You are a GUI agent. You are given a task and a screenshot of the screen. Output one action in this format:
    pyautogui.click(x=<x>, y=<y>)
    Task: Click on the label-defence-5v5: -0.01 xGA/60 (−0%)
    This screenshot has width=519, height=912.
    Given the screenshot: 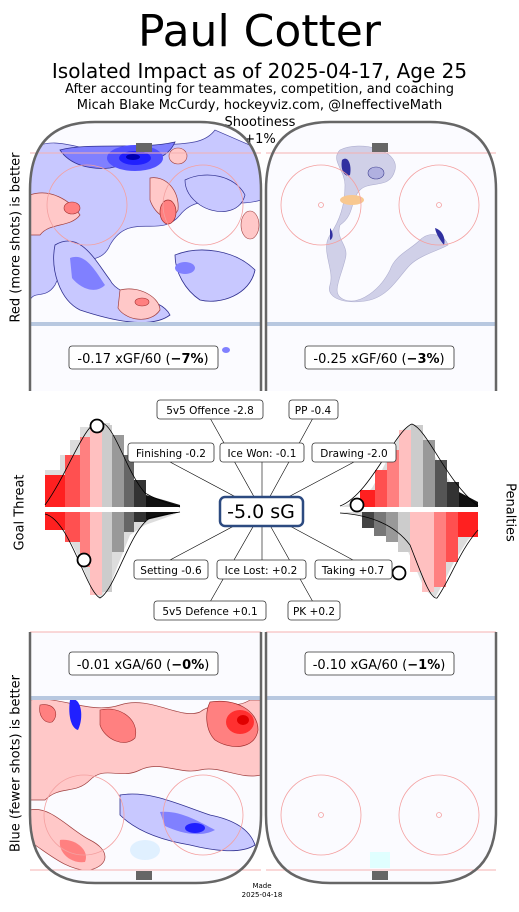 What is the action you would take?
    pyautogui.click(x=143, y=663)
    